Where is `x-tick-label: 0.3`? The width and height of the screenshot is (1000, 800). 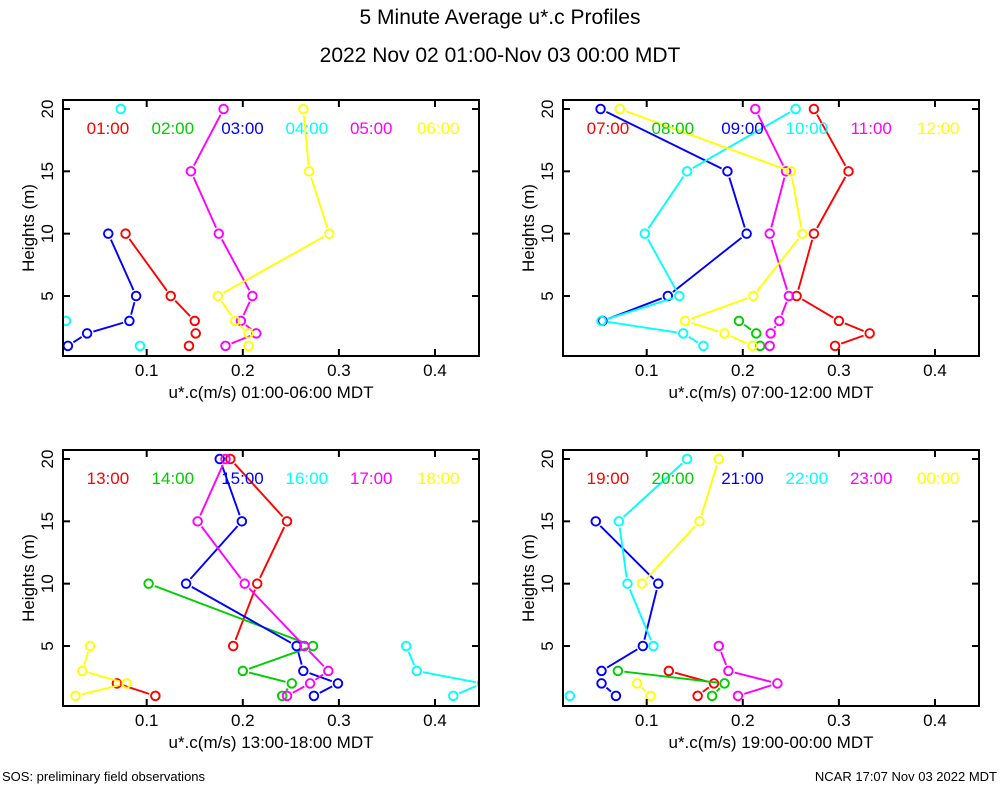
x-tick-label: 0.3 is located at coordinates (339, 720).